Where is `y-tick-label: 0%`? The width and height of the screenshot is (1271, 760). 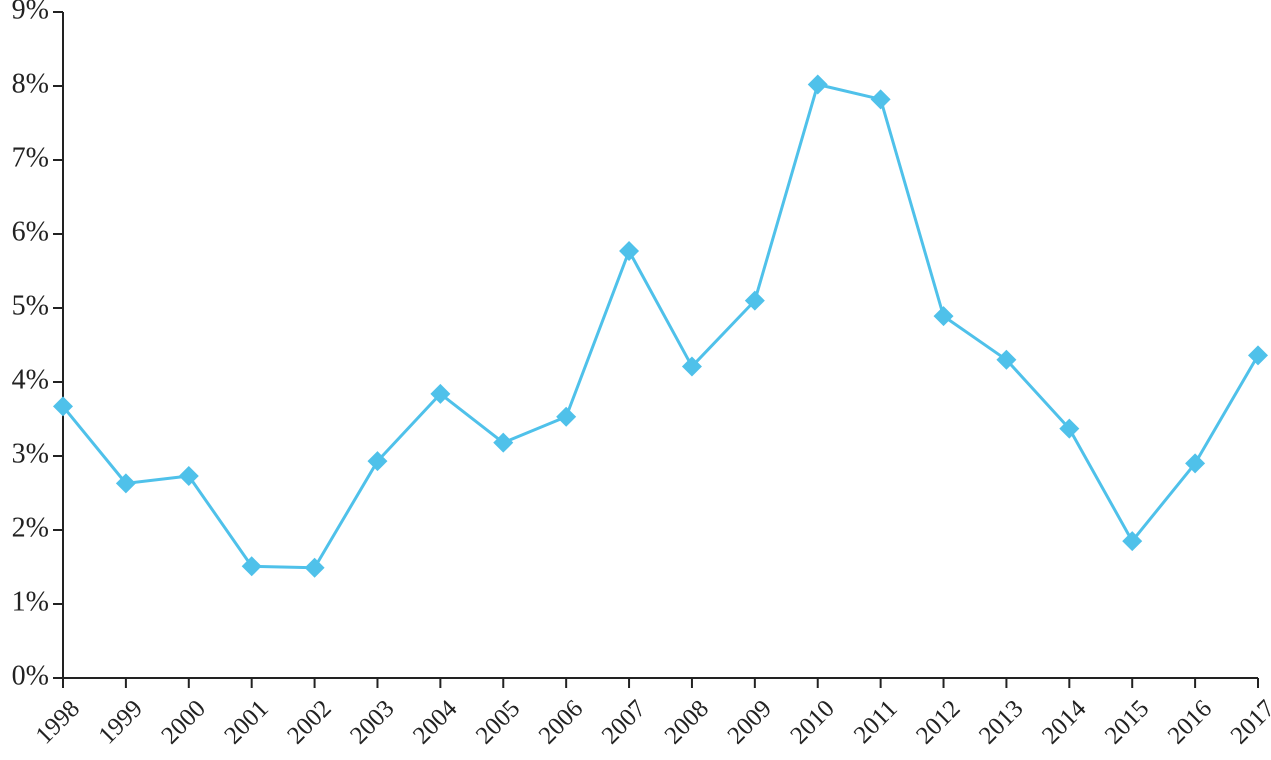 y-tick-label: 0% is located at coordinates (30, 675).